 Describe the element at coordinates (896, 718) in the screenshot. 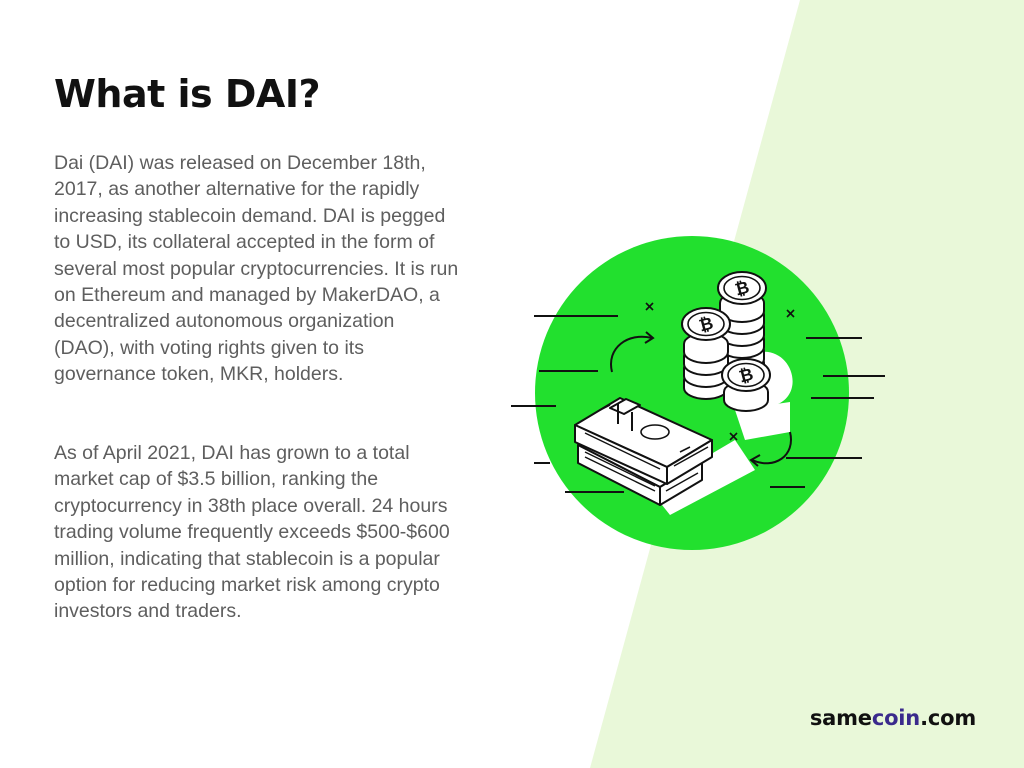

I see `brand-accent: coin` at that location.